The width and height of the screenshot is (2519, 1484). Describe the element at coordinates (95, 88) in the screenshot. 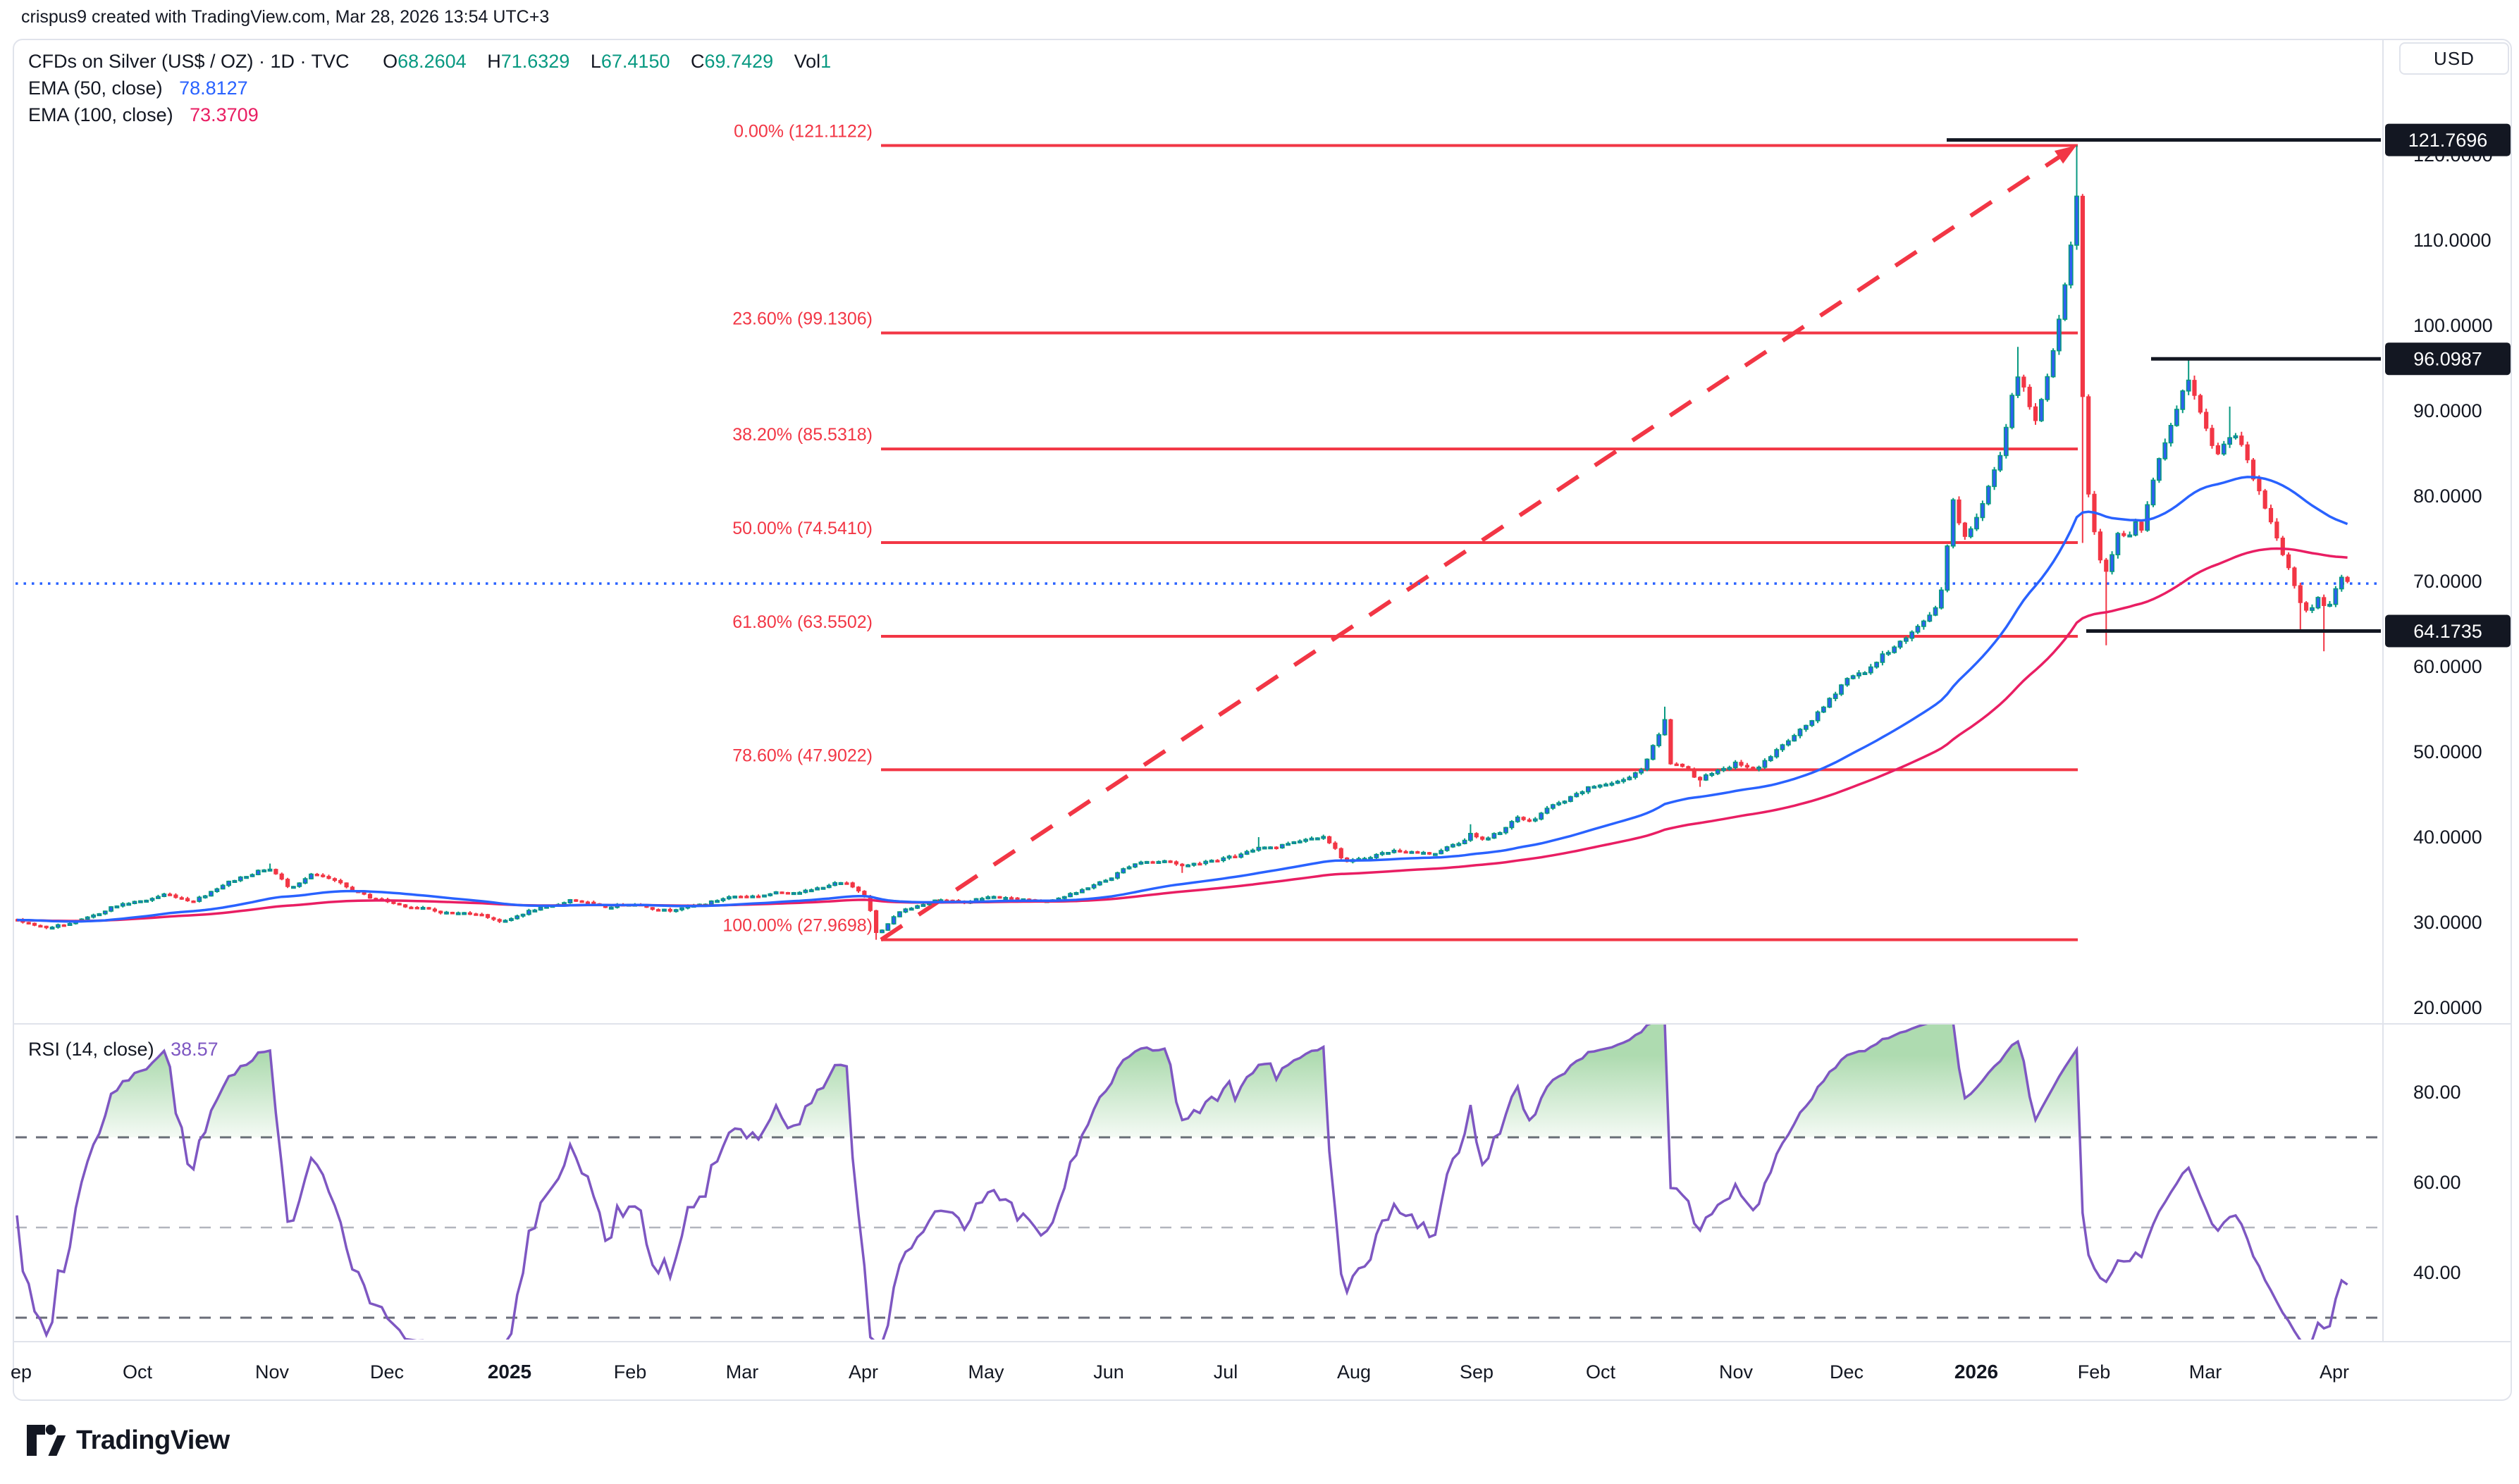

I see `ema50-label: EMA (50, close)` at that location.